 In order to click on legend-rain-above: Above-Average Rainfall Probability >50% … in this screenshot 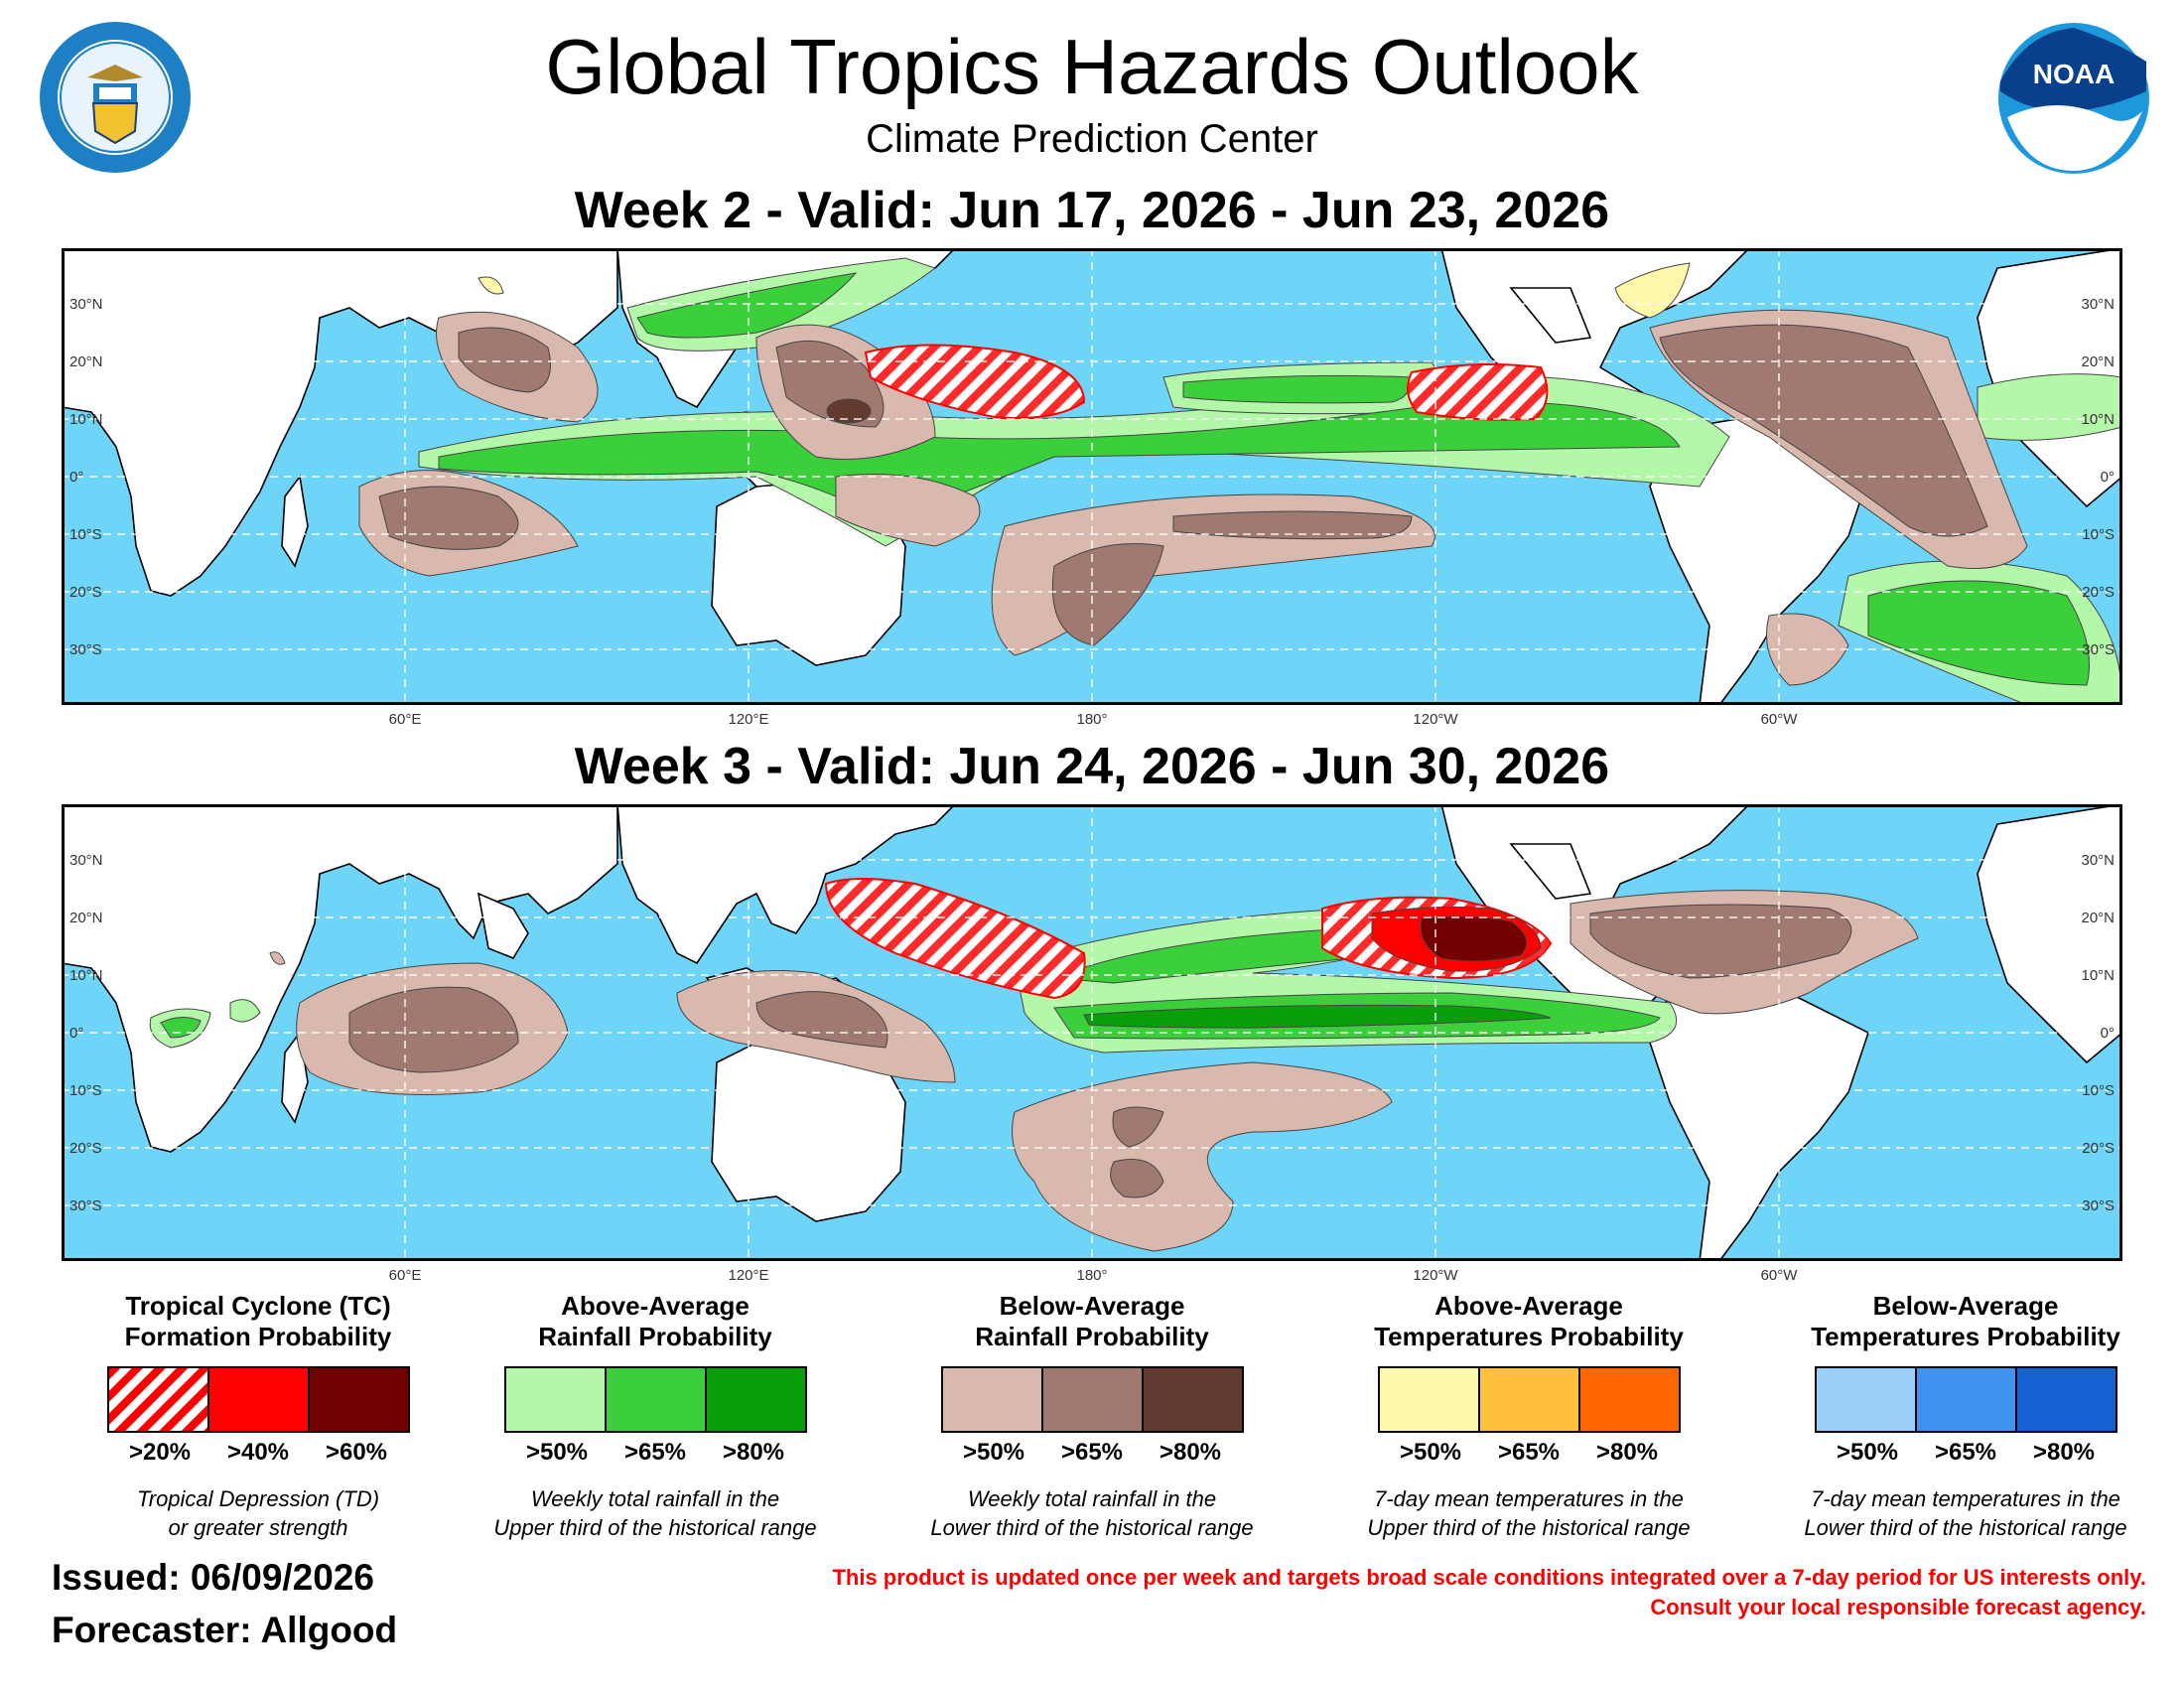, I will do `click(655, 1416)`.